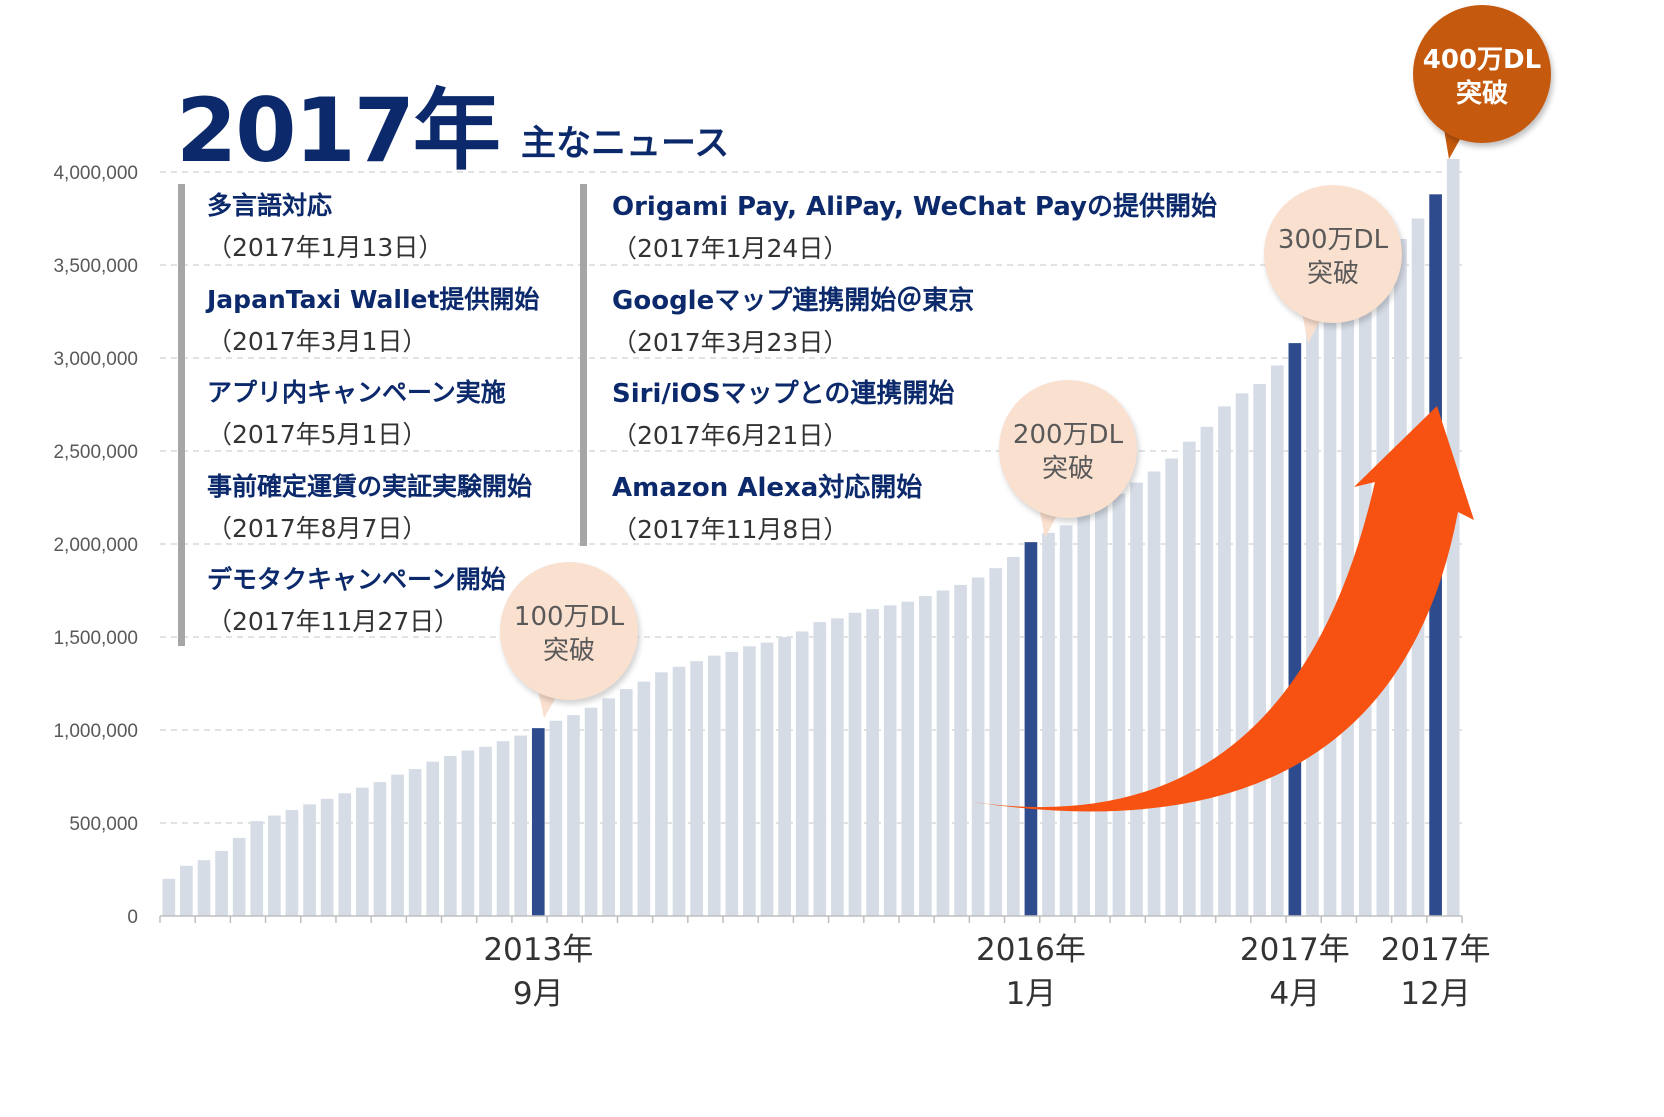  What do you see at coordinates (538, 822) in the screenshot?
I see `milestone-bar` at bounding box center [538, 822].